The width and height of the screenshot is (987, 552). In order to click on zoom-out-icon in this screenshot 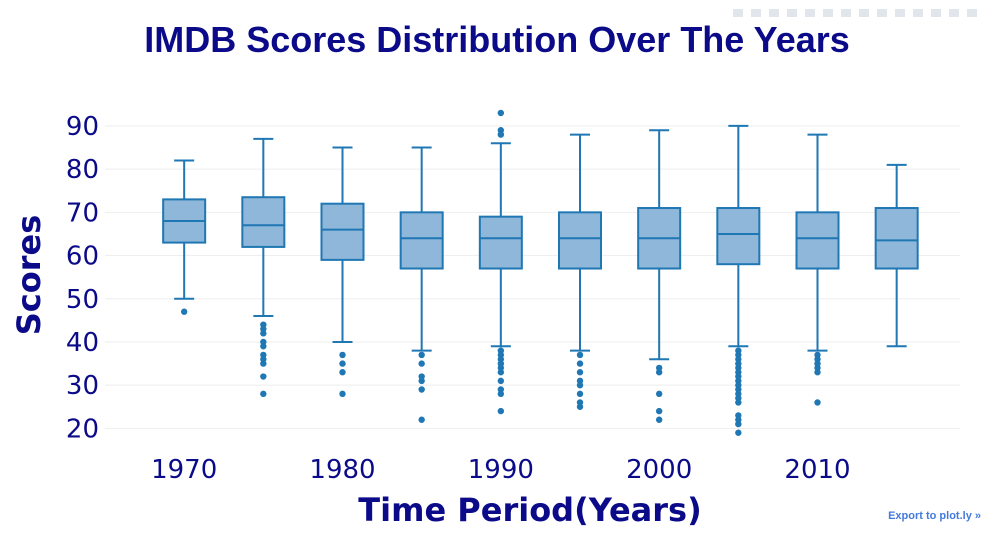, I will do `click(864, 13)`.